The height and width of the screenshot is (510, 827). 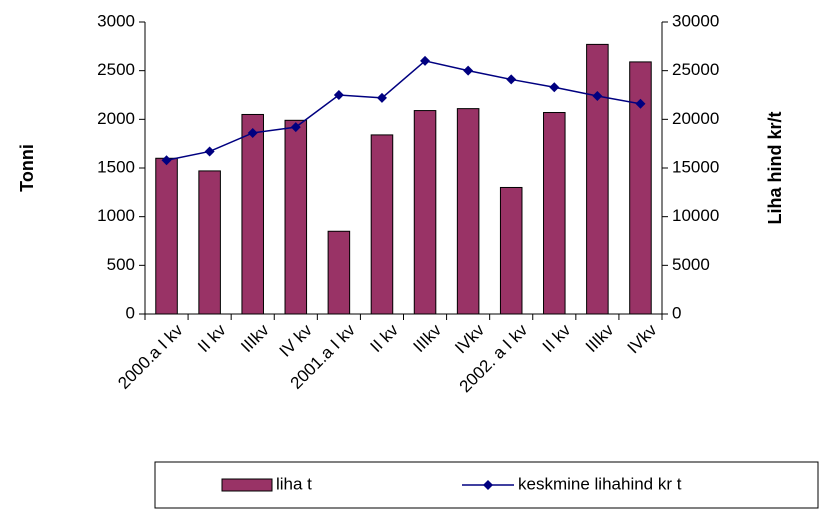 What do you see at coordinates (695, 215) in the screenshot?
I see `y2-tick-label: 10000` at bounding box center [695, 215].